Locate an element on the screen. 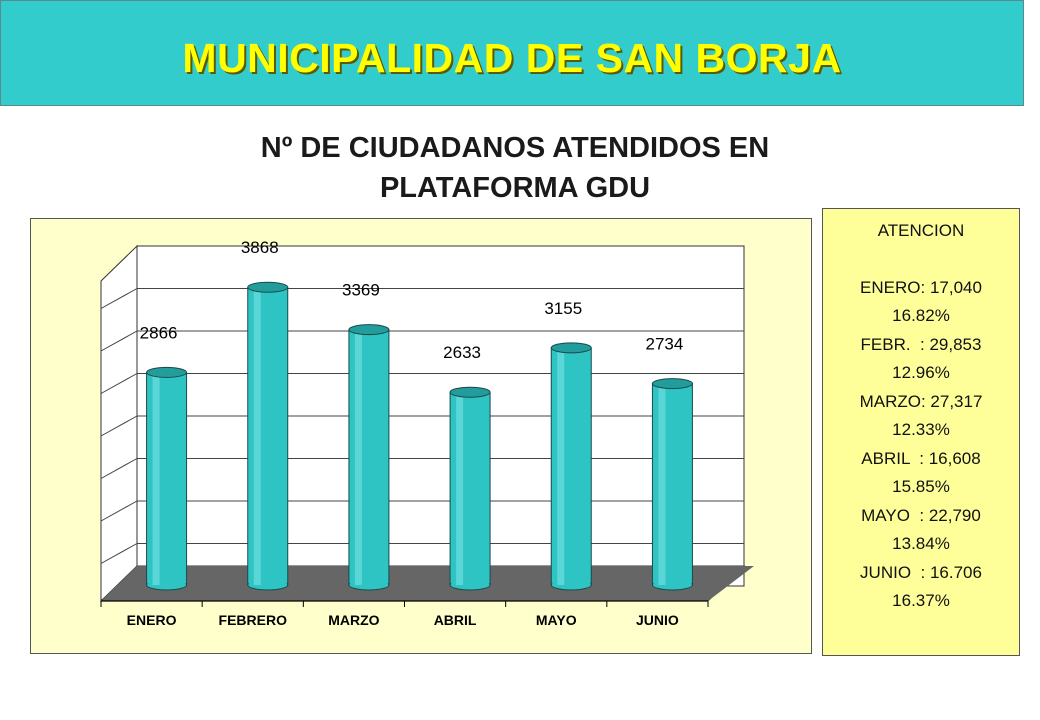 This screenshot has height=720, width=1040. page-title: MUNICIPALIDAD DE SAN BORJA is located at coordinates (512, 58).